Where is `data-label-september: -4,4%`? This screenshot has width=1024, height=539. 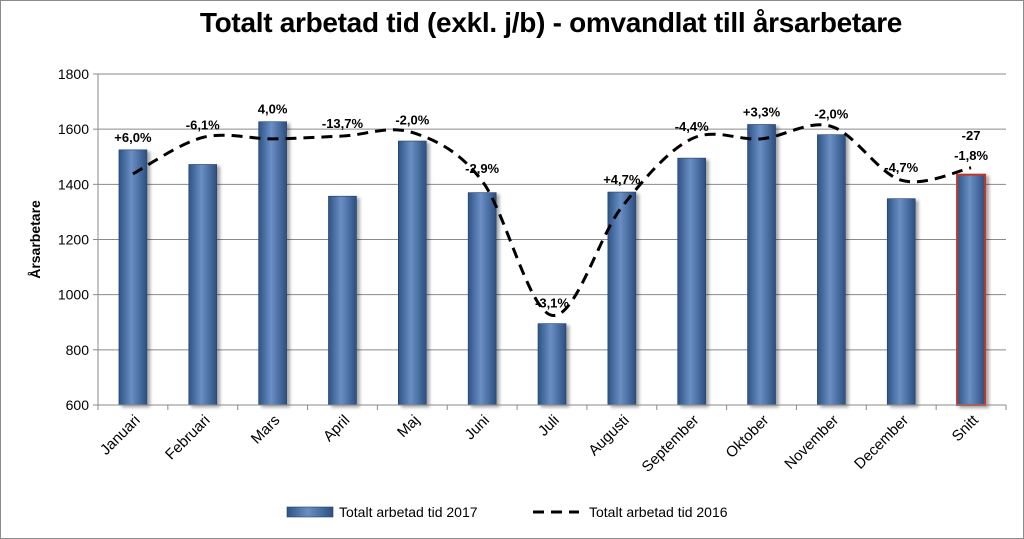 data-label-september: -4,4% is located at coordinates (692, 126).